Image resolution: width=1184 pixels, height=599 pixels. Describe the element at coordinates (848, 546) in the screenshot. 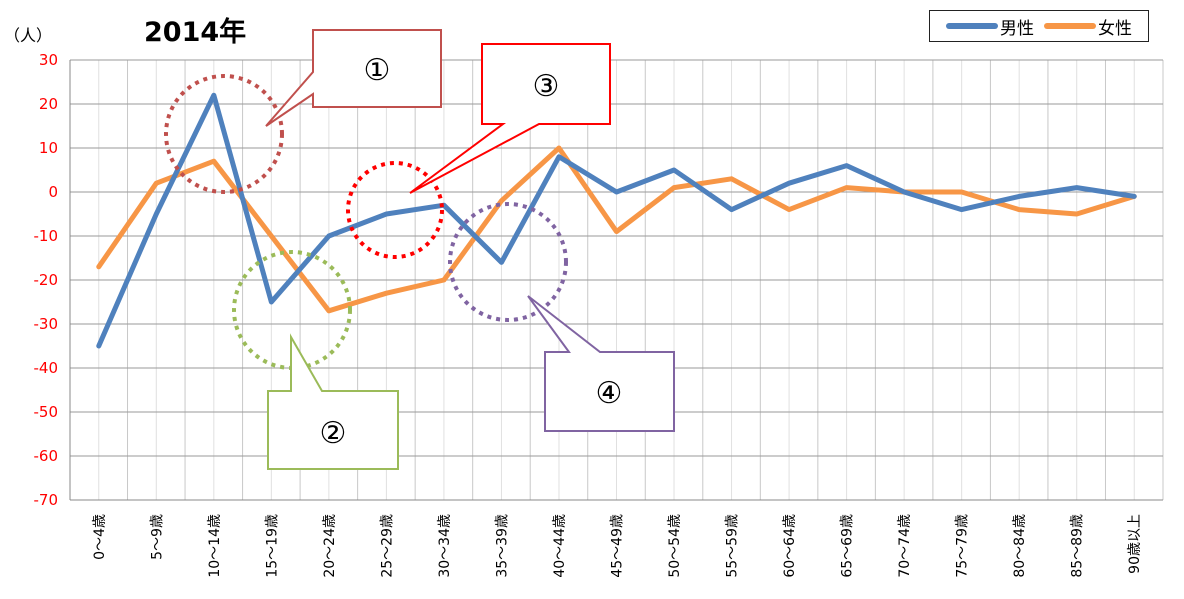

I see `x-tick-label: 65～69歳` at that location.